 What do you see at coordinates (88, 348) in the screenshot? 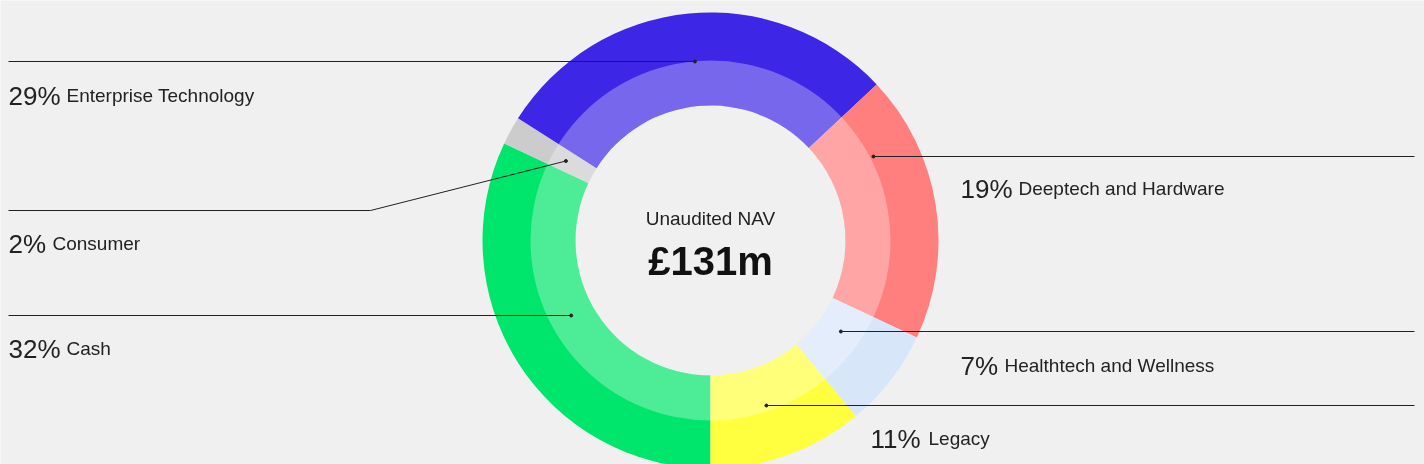
I see `slice-label: Cash` at bounding box center [88, 348].